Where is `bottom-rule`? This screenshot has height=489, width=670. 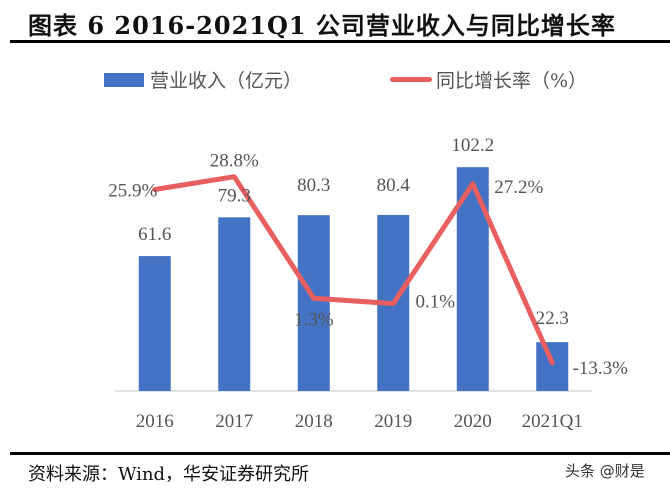
bottom-rule is located at coordinates (340, 453).